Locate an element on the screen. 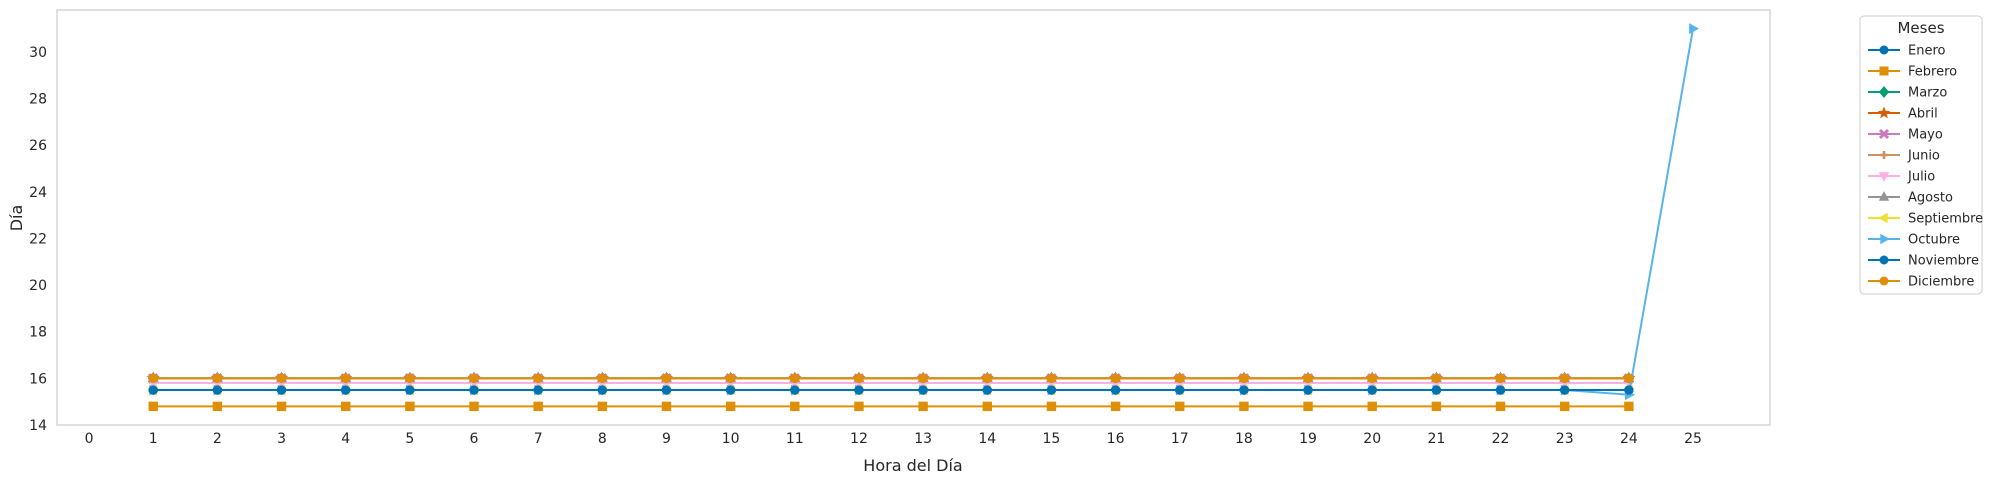 This screenshot has height=484, width=1991. x-tick-label: 3 is located at coordinates (281, 439).